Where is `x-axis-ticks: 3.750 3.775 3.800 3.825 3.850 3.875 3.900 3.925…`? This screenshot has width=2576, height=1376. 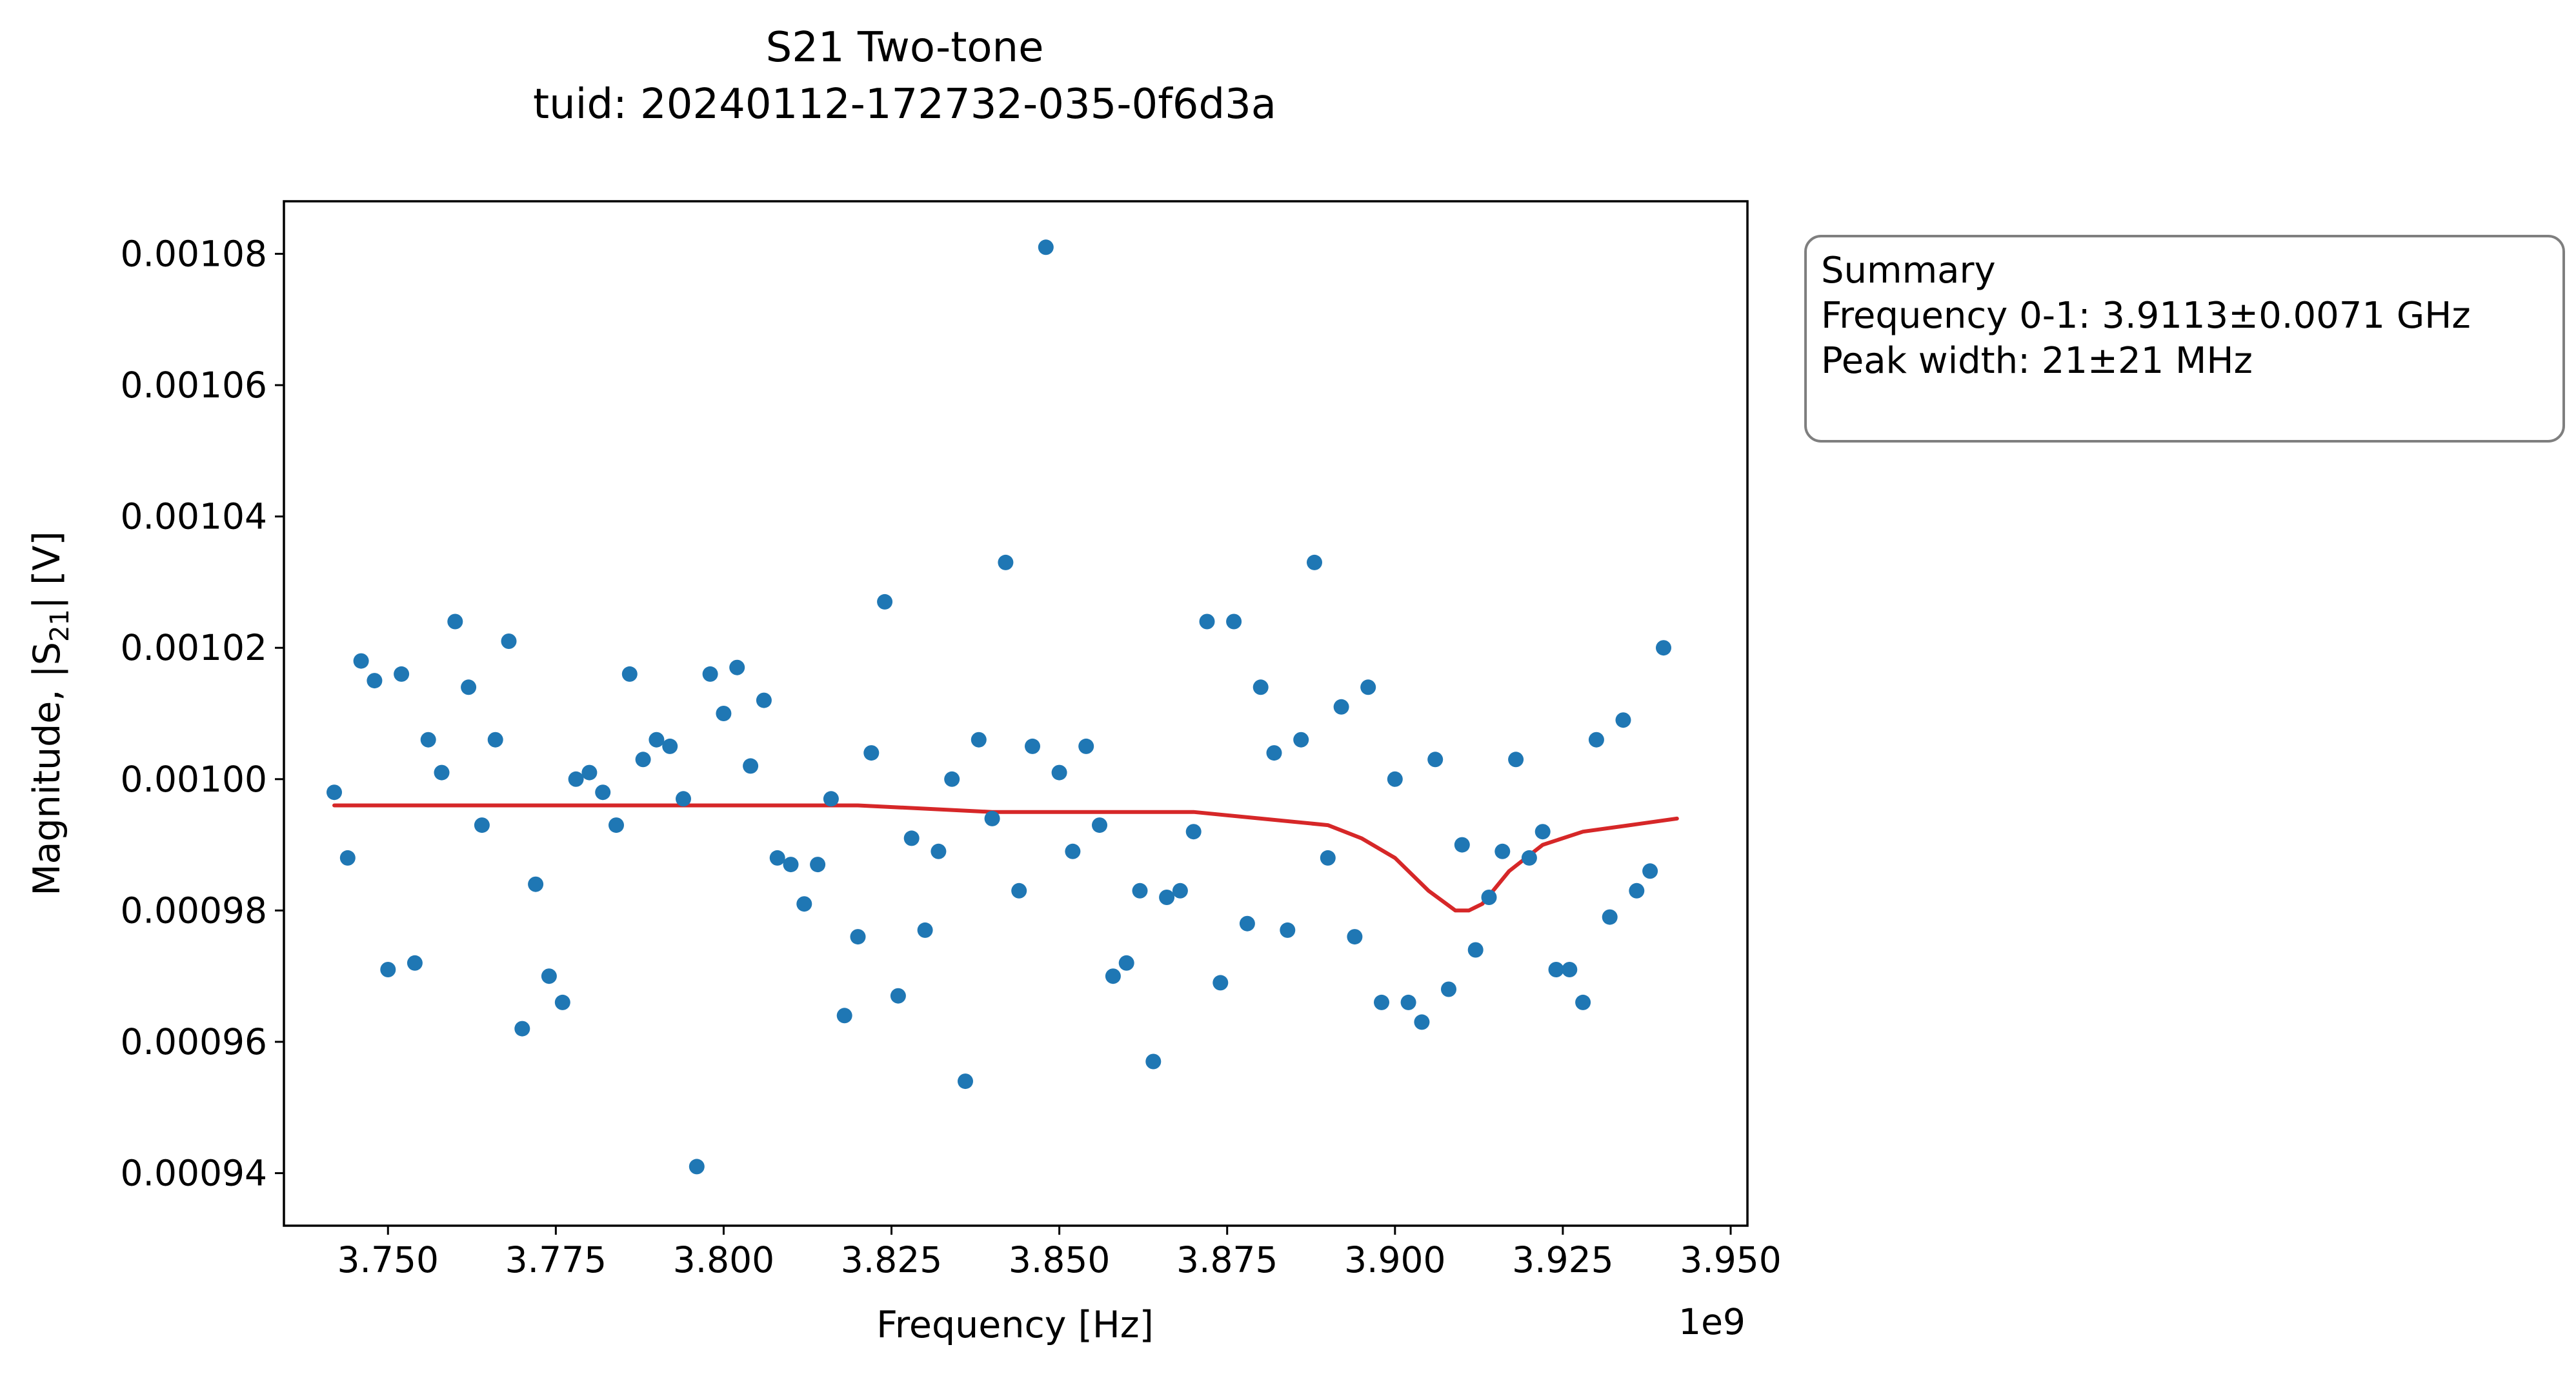 x-axis-ticks: 3.750 3.775 3.800 3.825 3.850 3.875 3.900 3.925… is located at coordinates (1059, 1253).